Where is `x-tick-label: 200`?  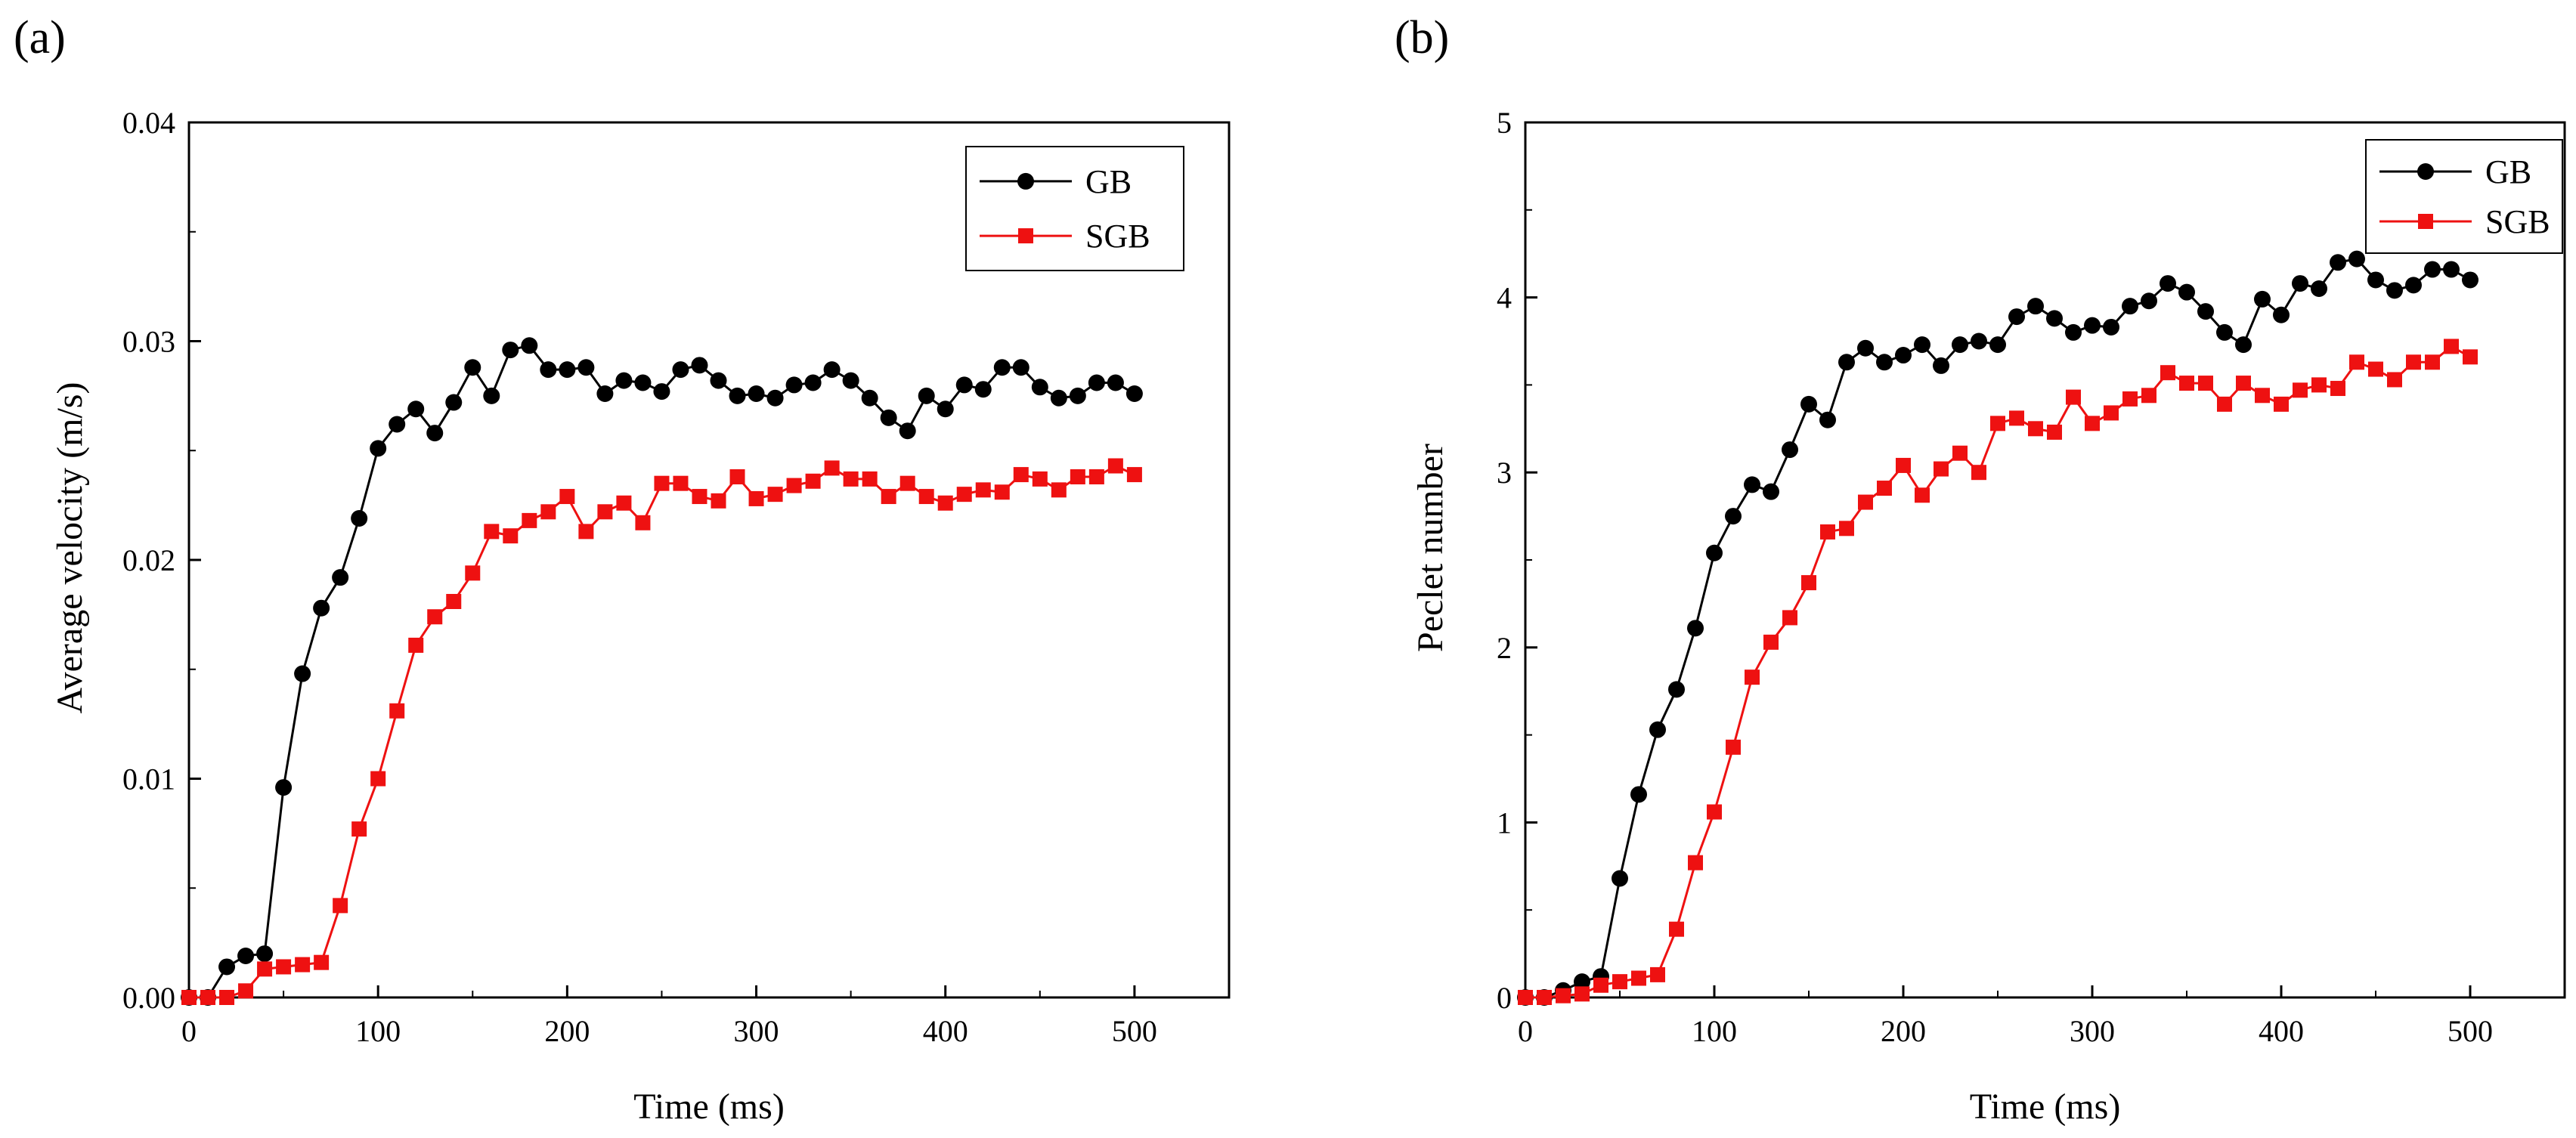 x-tick-label: 200 is located at coordinates (567, 1031).